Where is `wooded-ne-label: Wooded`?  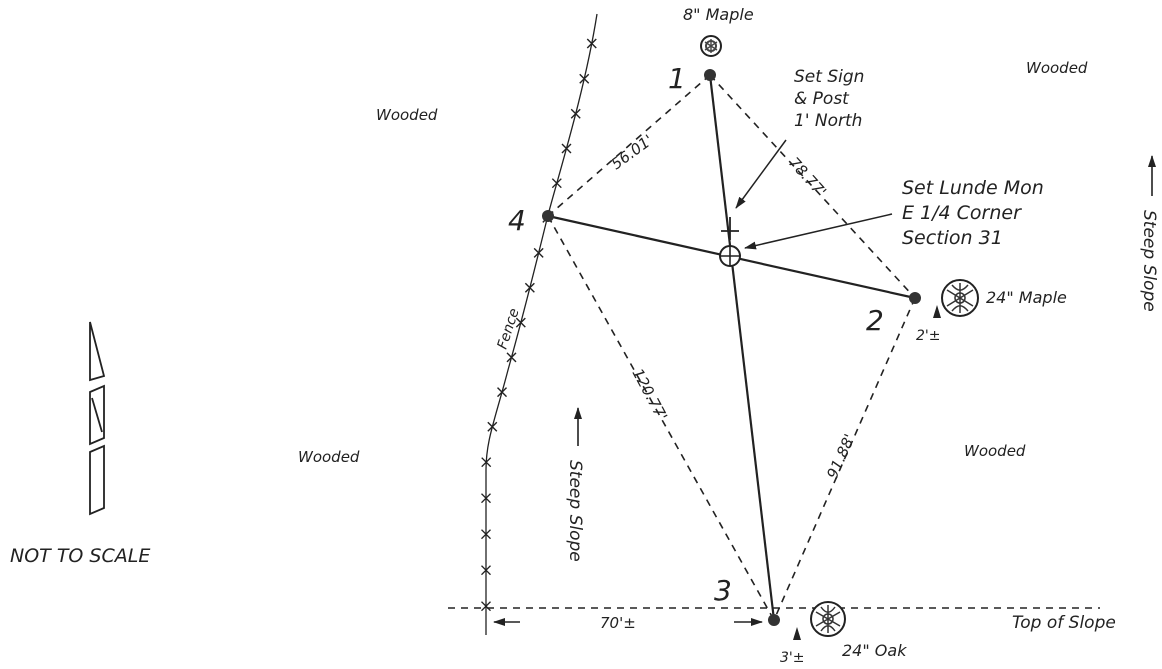
wooded-ne-label: Wooded is located at coordinates (1057, 68).